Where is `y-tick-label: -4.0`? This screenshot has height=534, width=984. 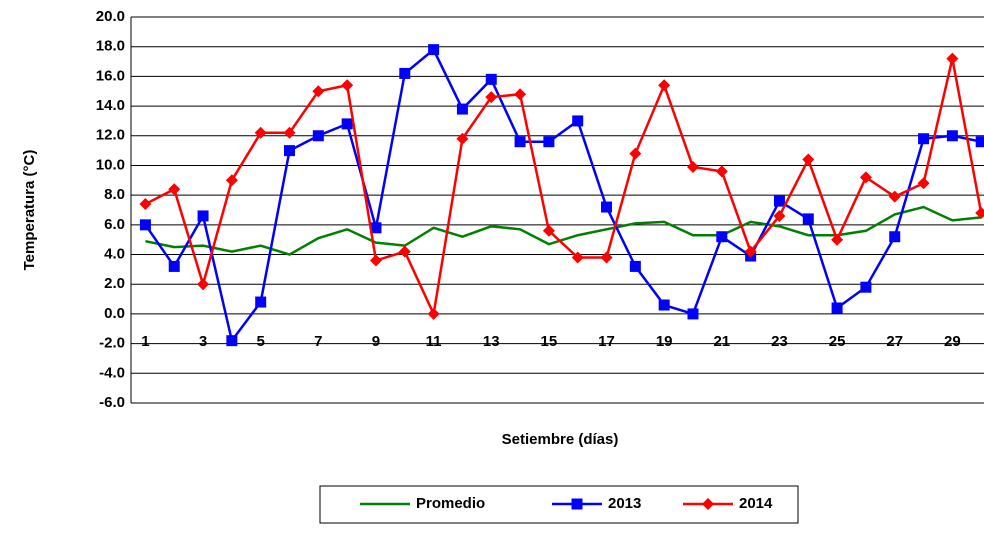 y-tick-label: -4.0 is located at coordinates (112, 372).